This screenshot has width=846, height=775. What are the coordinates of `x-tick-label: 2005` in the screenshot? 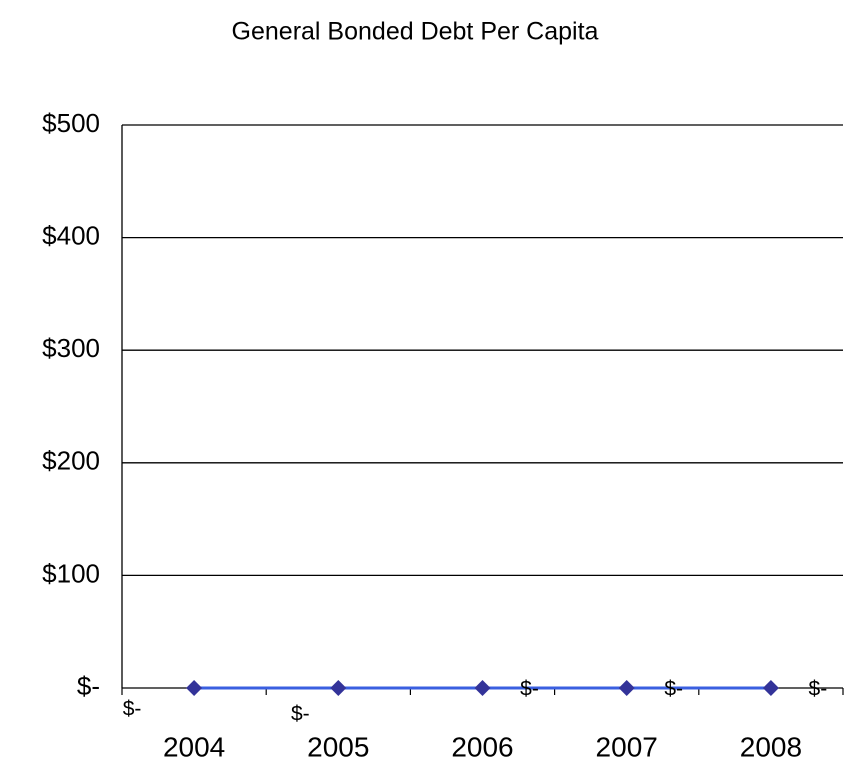 It's located at (338, 746).